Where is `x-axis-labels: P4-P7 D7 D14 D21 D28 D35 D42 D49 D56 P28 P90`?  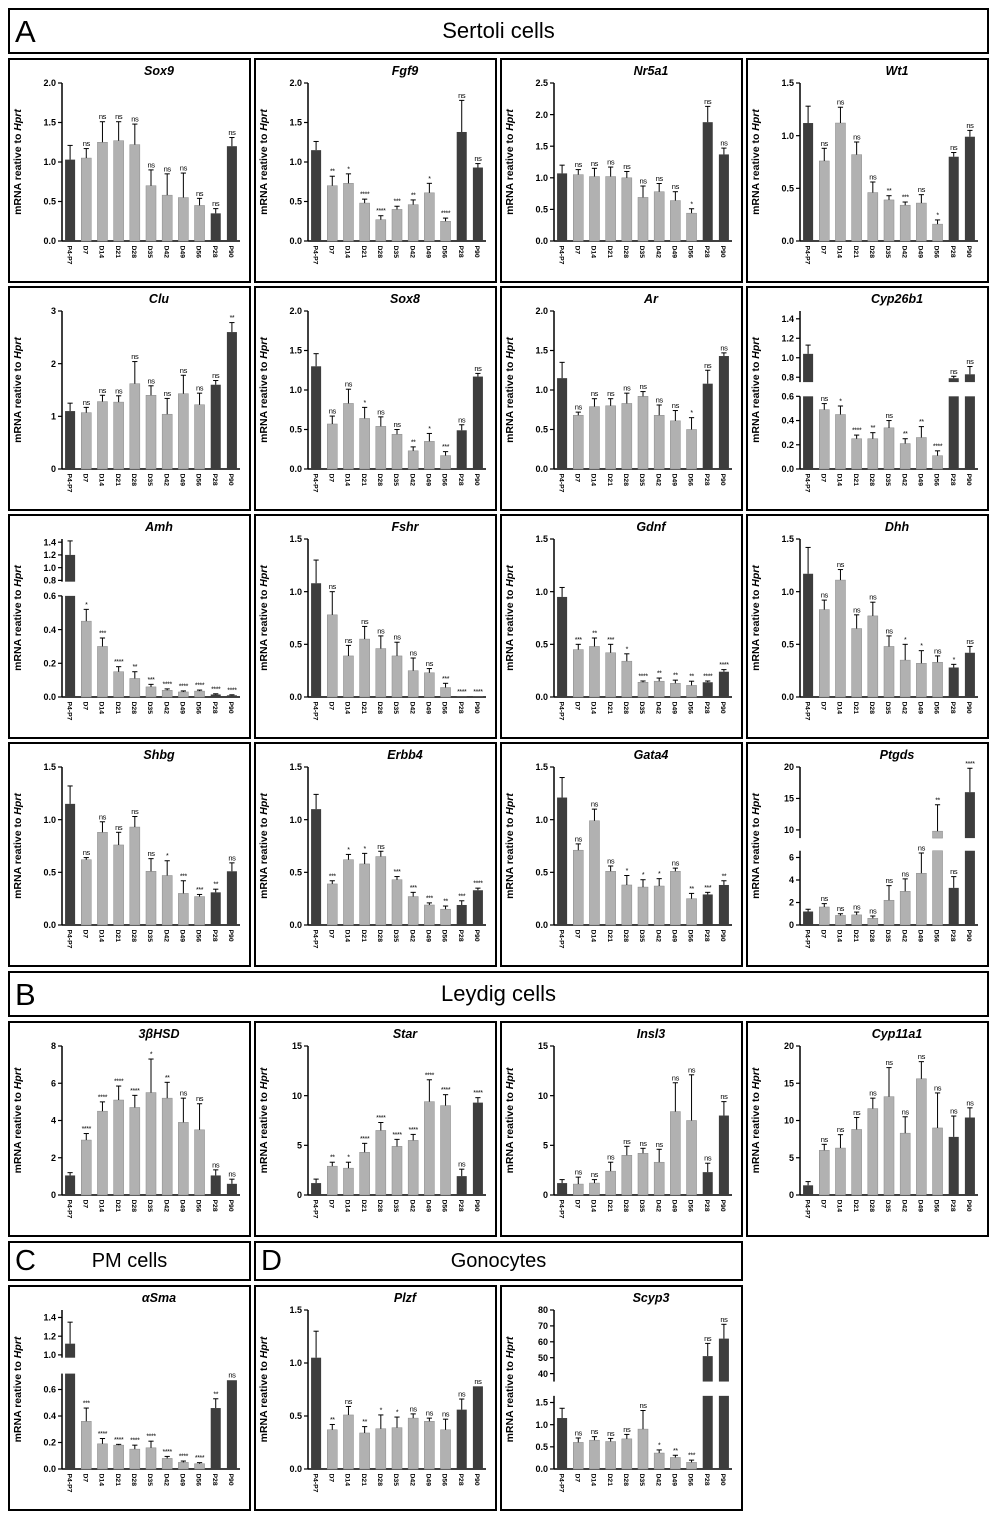
x-axis-labels: P4-P7 D7 D14 D21 D28 D35 D42 D49 D56 P28 P90 is located at coordinates (887, 711).